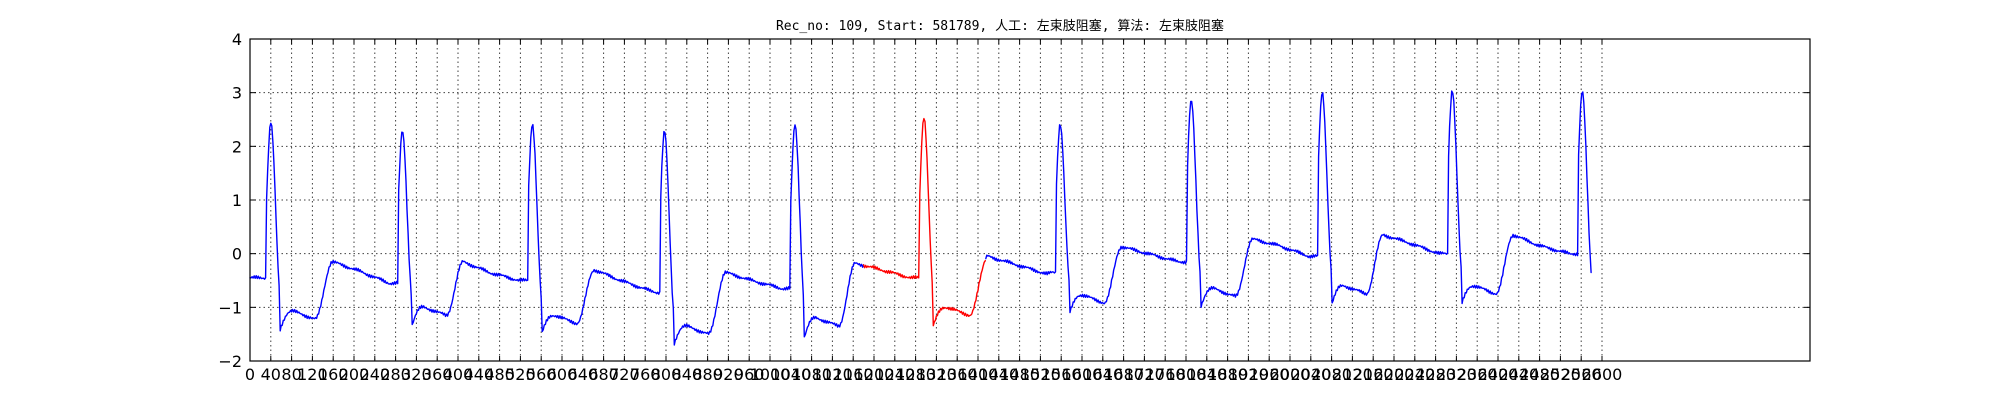 This screenshot has height=400, width=2000. What do you see at coordinates (1477, 374) in the screenshot?
I see `x-tick-label: 2360` at bounding box center [1477, 374].